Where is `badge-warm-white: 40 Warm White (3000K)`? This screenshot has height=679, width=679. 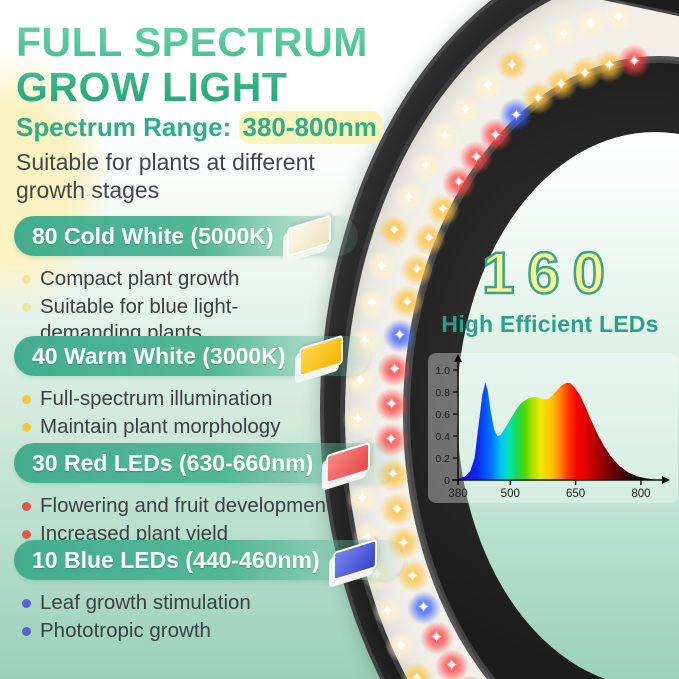 badge-warm-white: 40 Warm White (3000K) is located at coordinates (192, 356).